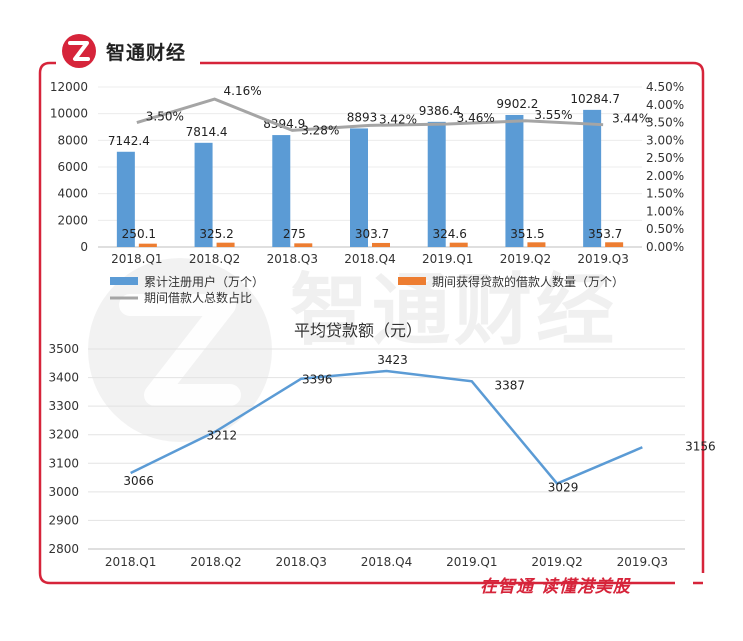  Describe the element at coordinates (595, 99) in the screenshot. I see `users-data-label: 10284.7` at that location.